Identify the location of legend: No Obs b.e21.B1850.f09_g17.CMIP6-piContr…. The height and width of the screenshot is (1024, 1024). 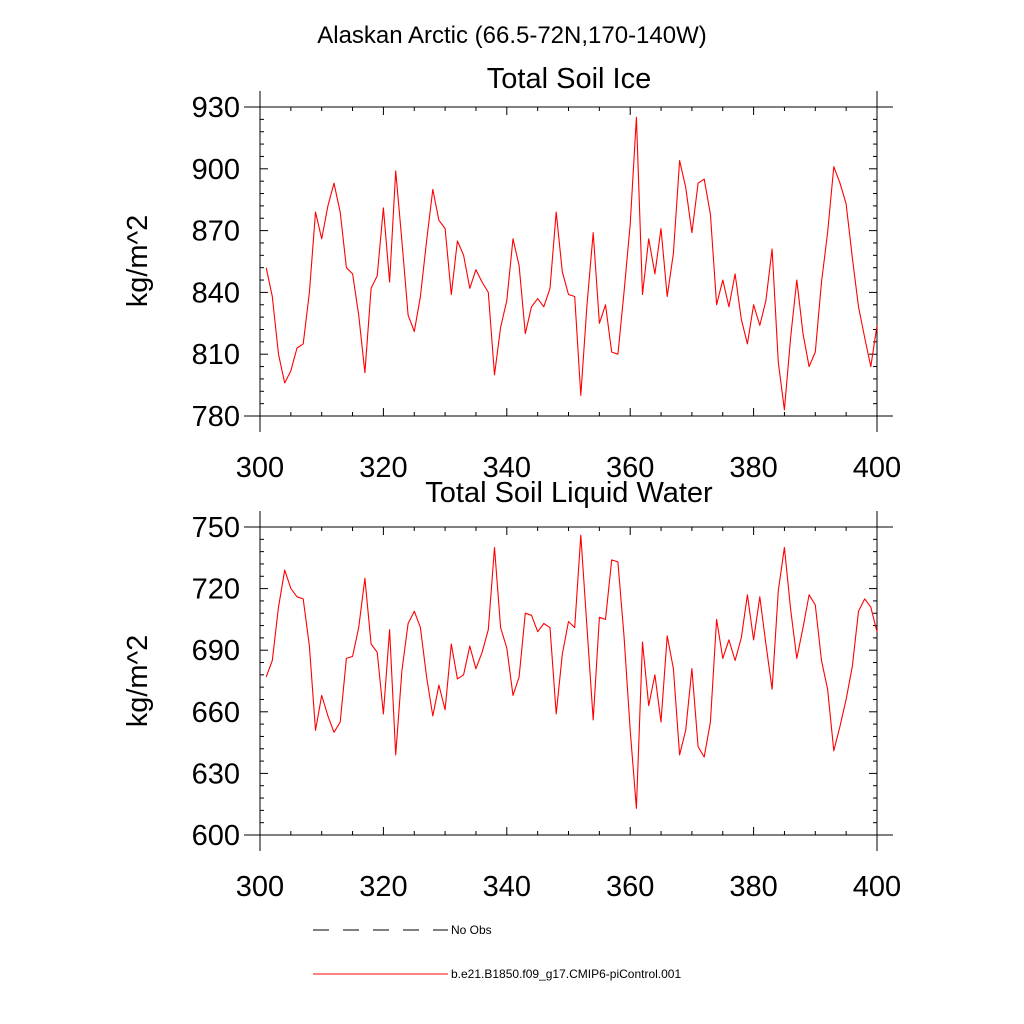
(497, 952).